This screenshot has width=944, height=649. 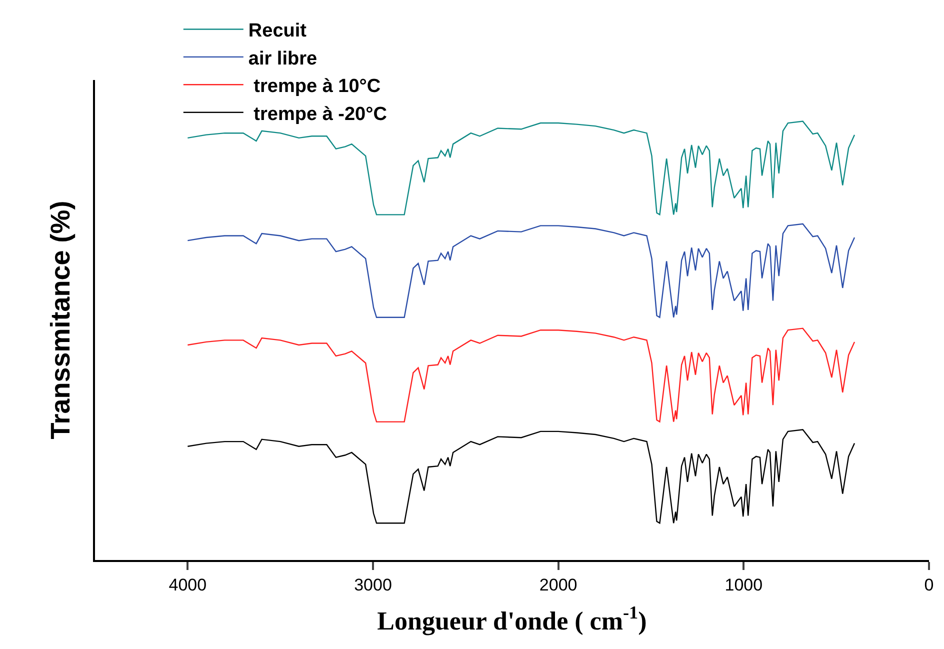 I want to click on x-axis-title: Longueur d'onde ( cm$^{-1}$), so click(x=512, y=619).